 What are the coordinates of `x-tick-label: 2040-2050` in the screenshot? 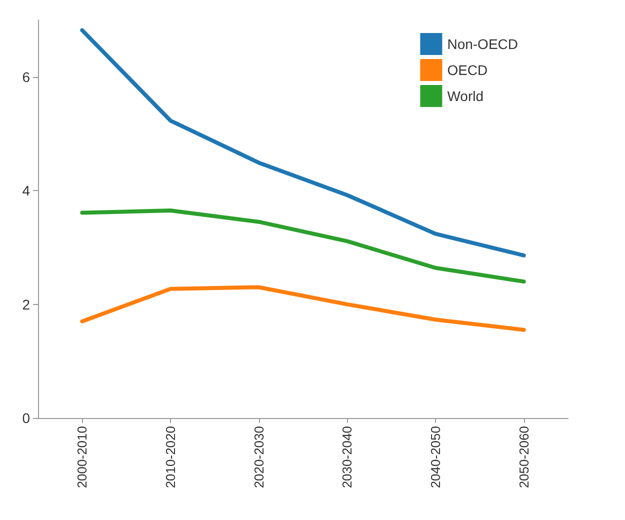 It's located at (435, 457).